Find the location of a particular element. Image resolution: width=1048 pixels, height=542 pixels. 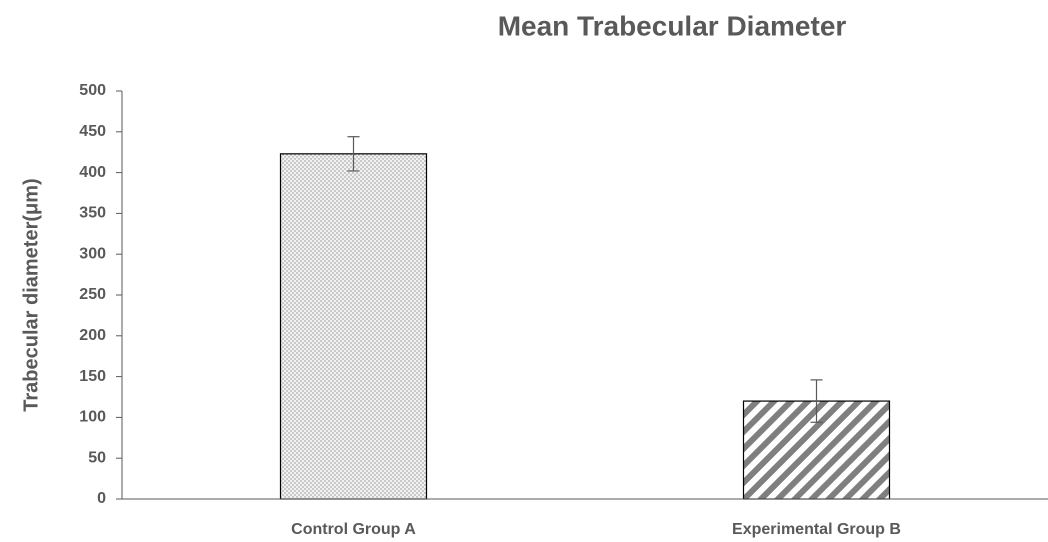

y-tick-label: 100 is located at coordinates (92, 417).